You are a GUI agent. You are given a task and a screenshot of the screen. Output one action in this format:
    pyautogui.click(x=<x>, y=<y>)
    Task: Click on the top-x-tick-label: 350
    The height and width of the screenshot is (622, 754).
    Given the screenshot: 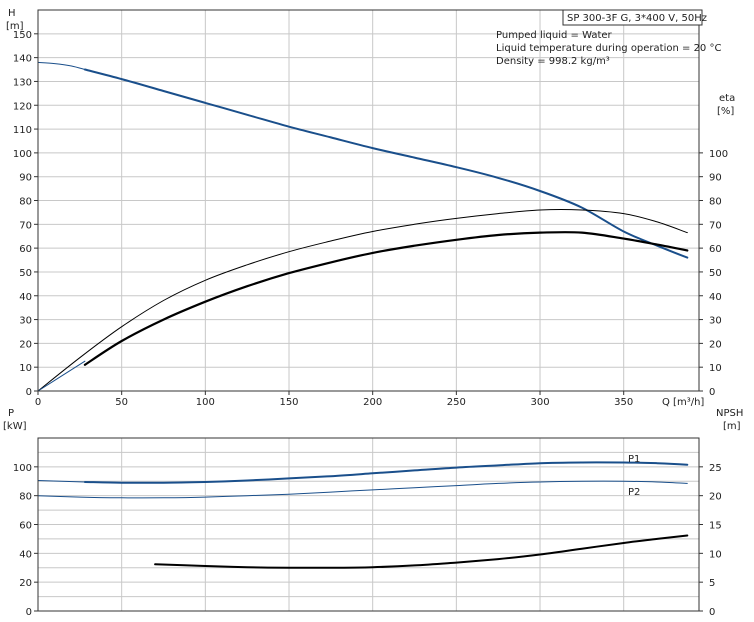 What is the action you would take?
    pyautogui.click(x=623, y=402)
    